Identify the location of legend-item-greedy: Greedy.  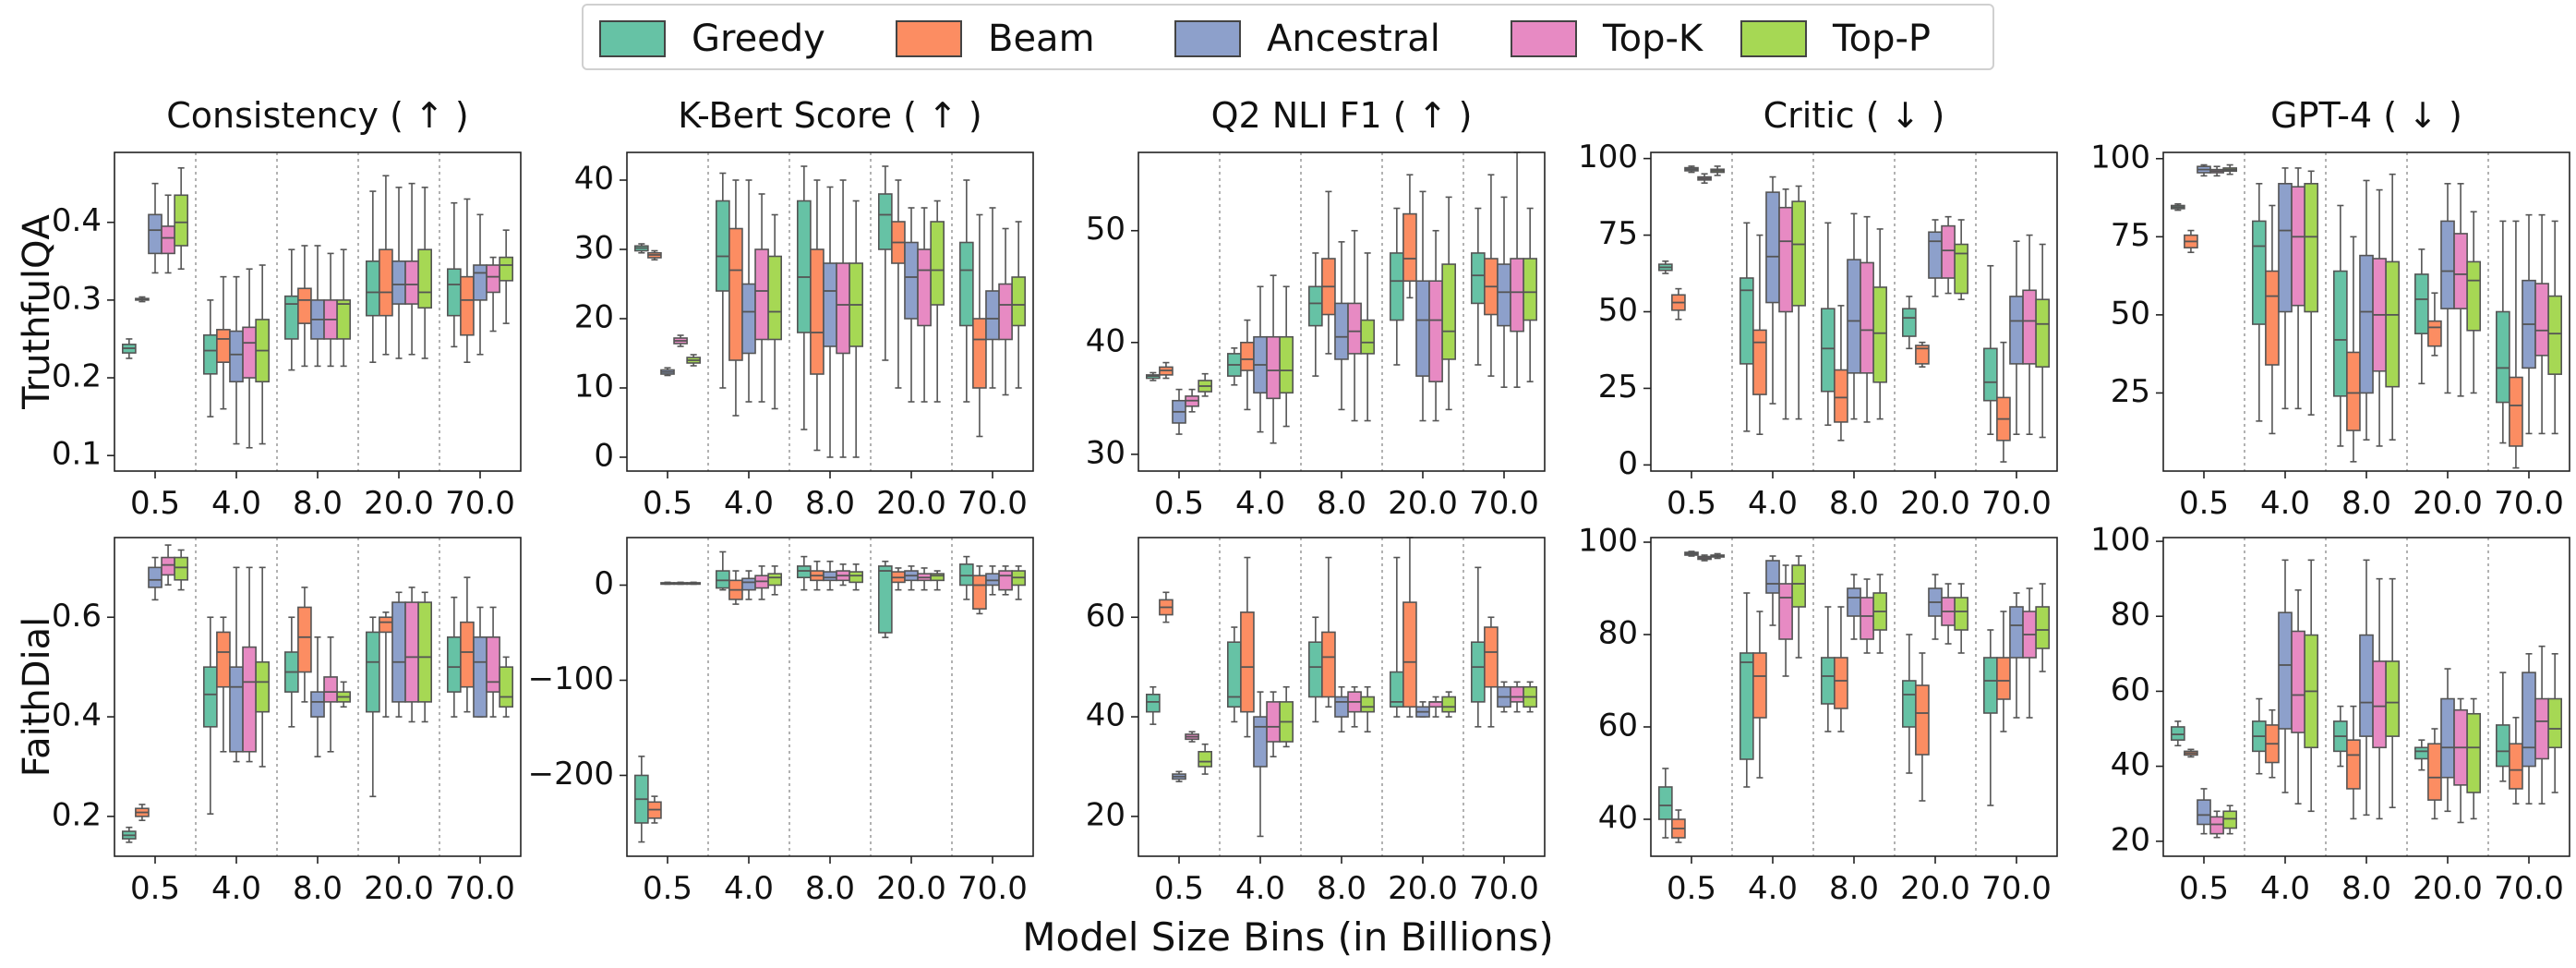
(712, 39).